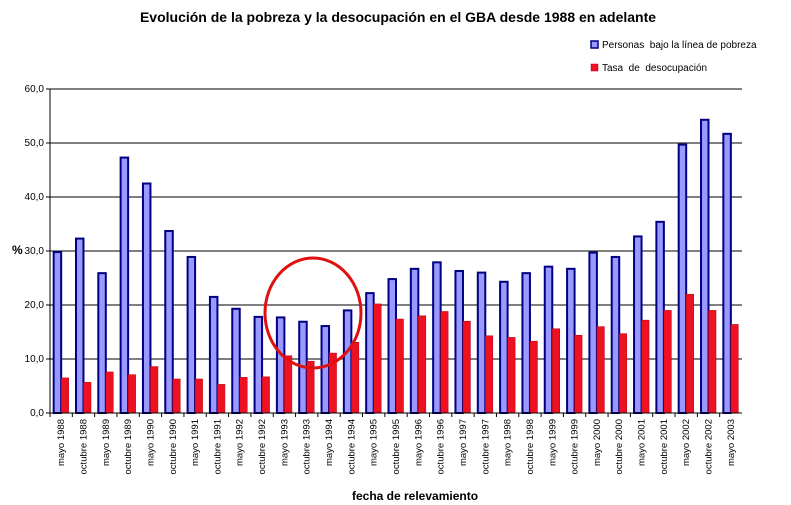  What do you see at coordinates (686, 442) in the screenshot?
I see `x-tick-label: mayo 2002` at bounding box center [686, 442].